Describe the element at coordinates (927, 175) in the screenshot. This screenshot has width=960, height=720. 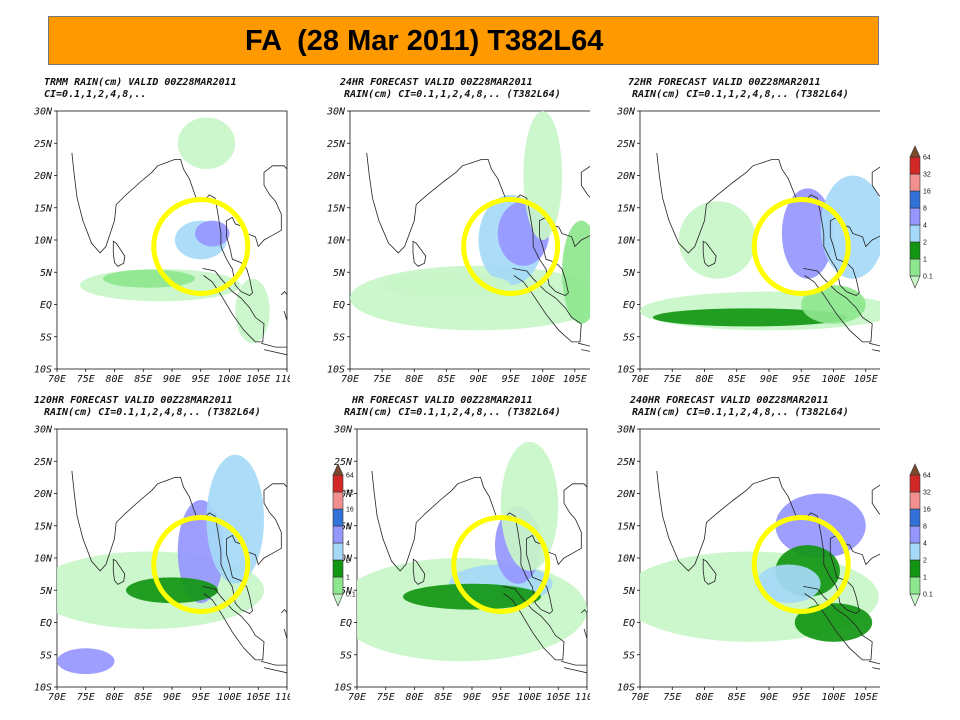
I see `colorbar-label: 32` at that location.